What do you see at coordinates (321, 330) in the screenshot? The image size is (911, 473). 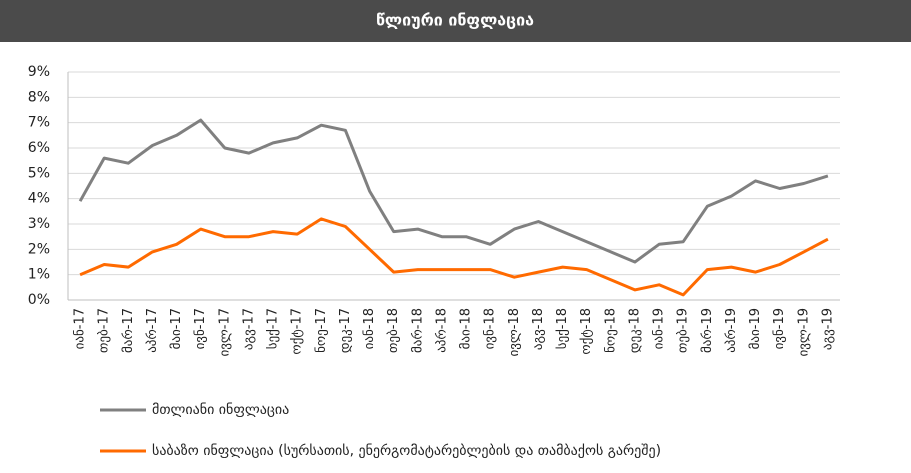 I see `x-tick-label: ნოე-17` at bounding box center [321, 330].